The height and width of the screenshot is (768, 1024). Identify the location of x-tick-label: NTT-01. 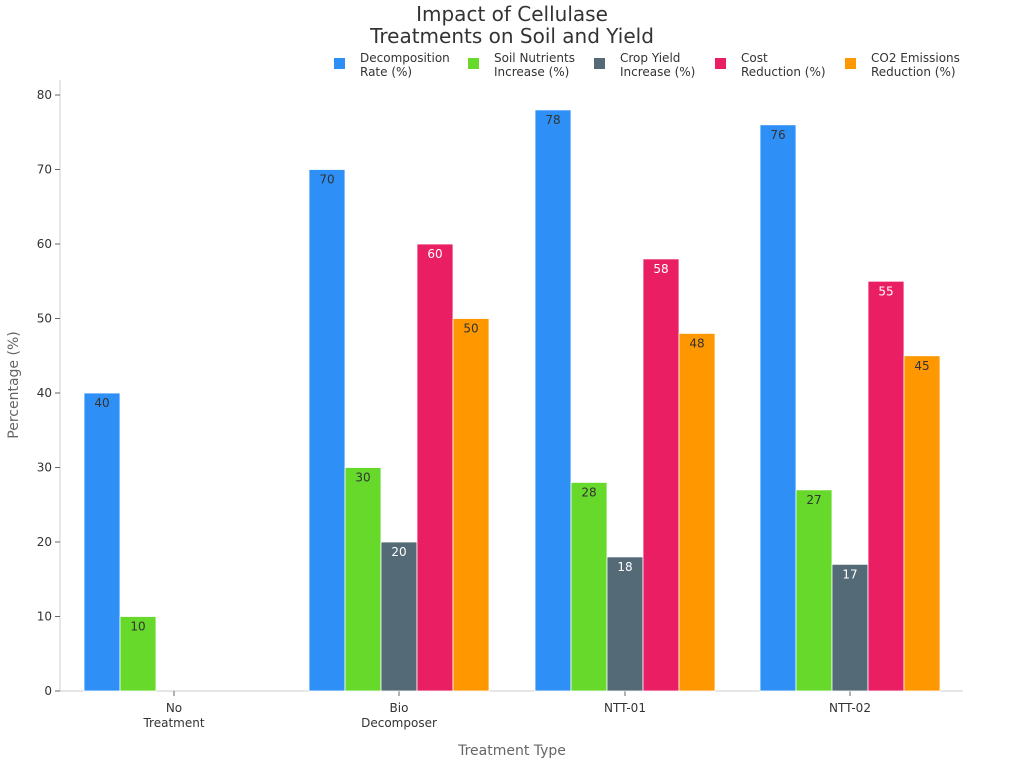
(625, 708).